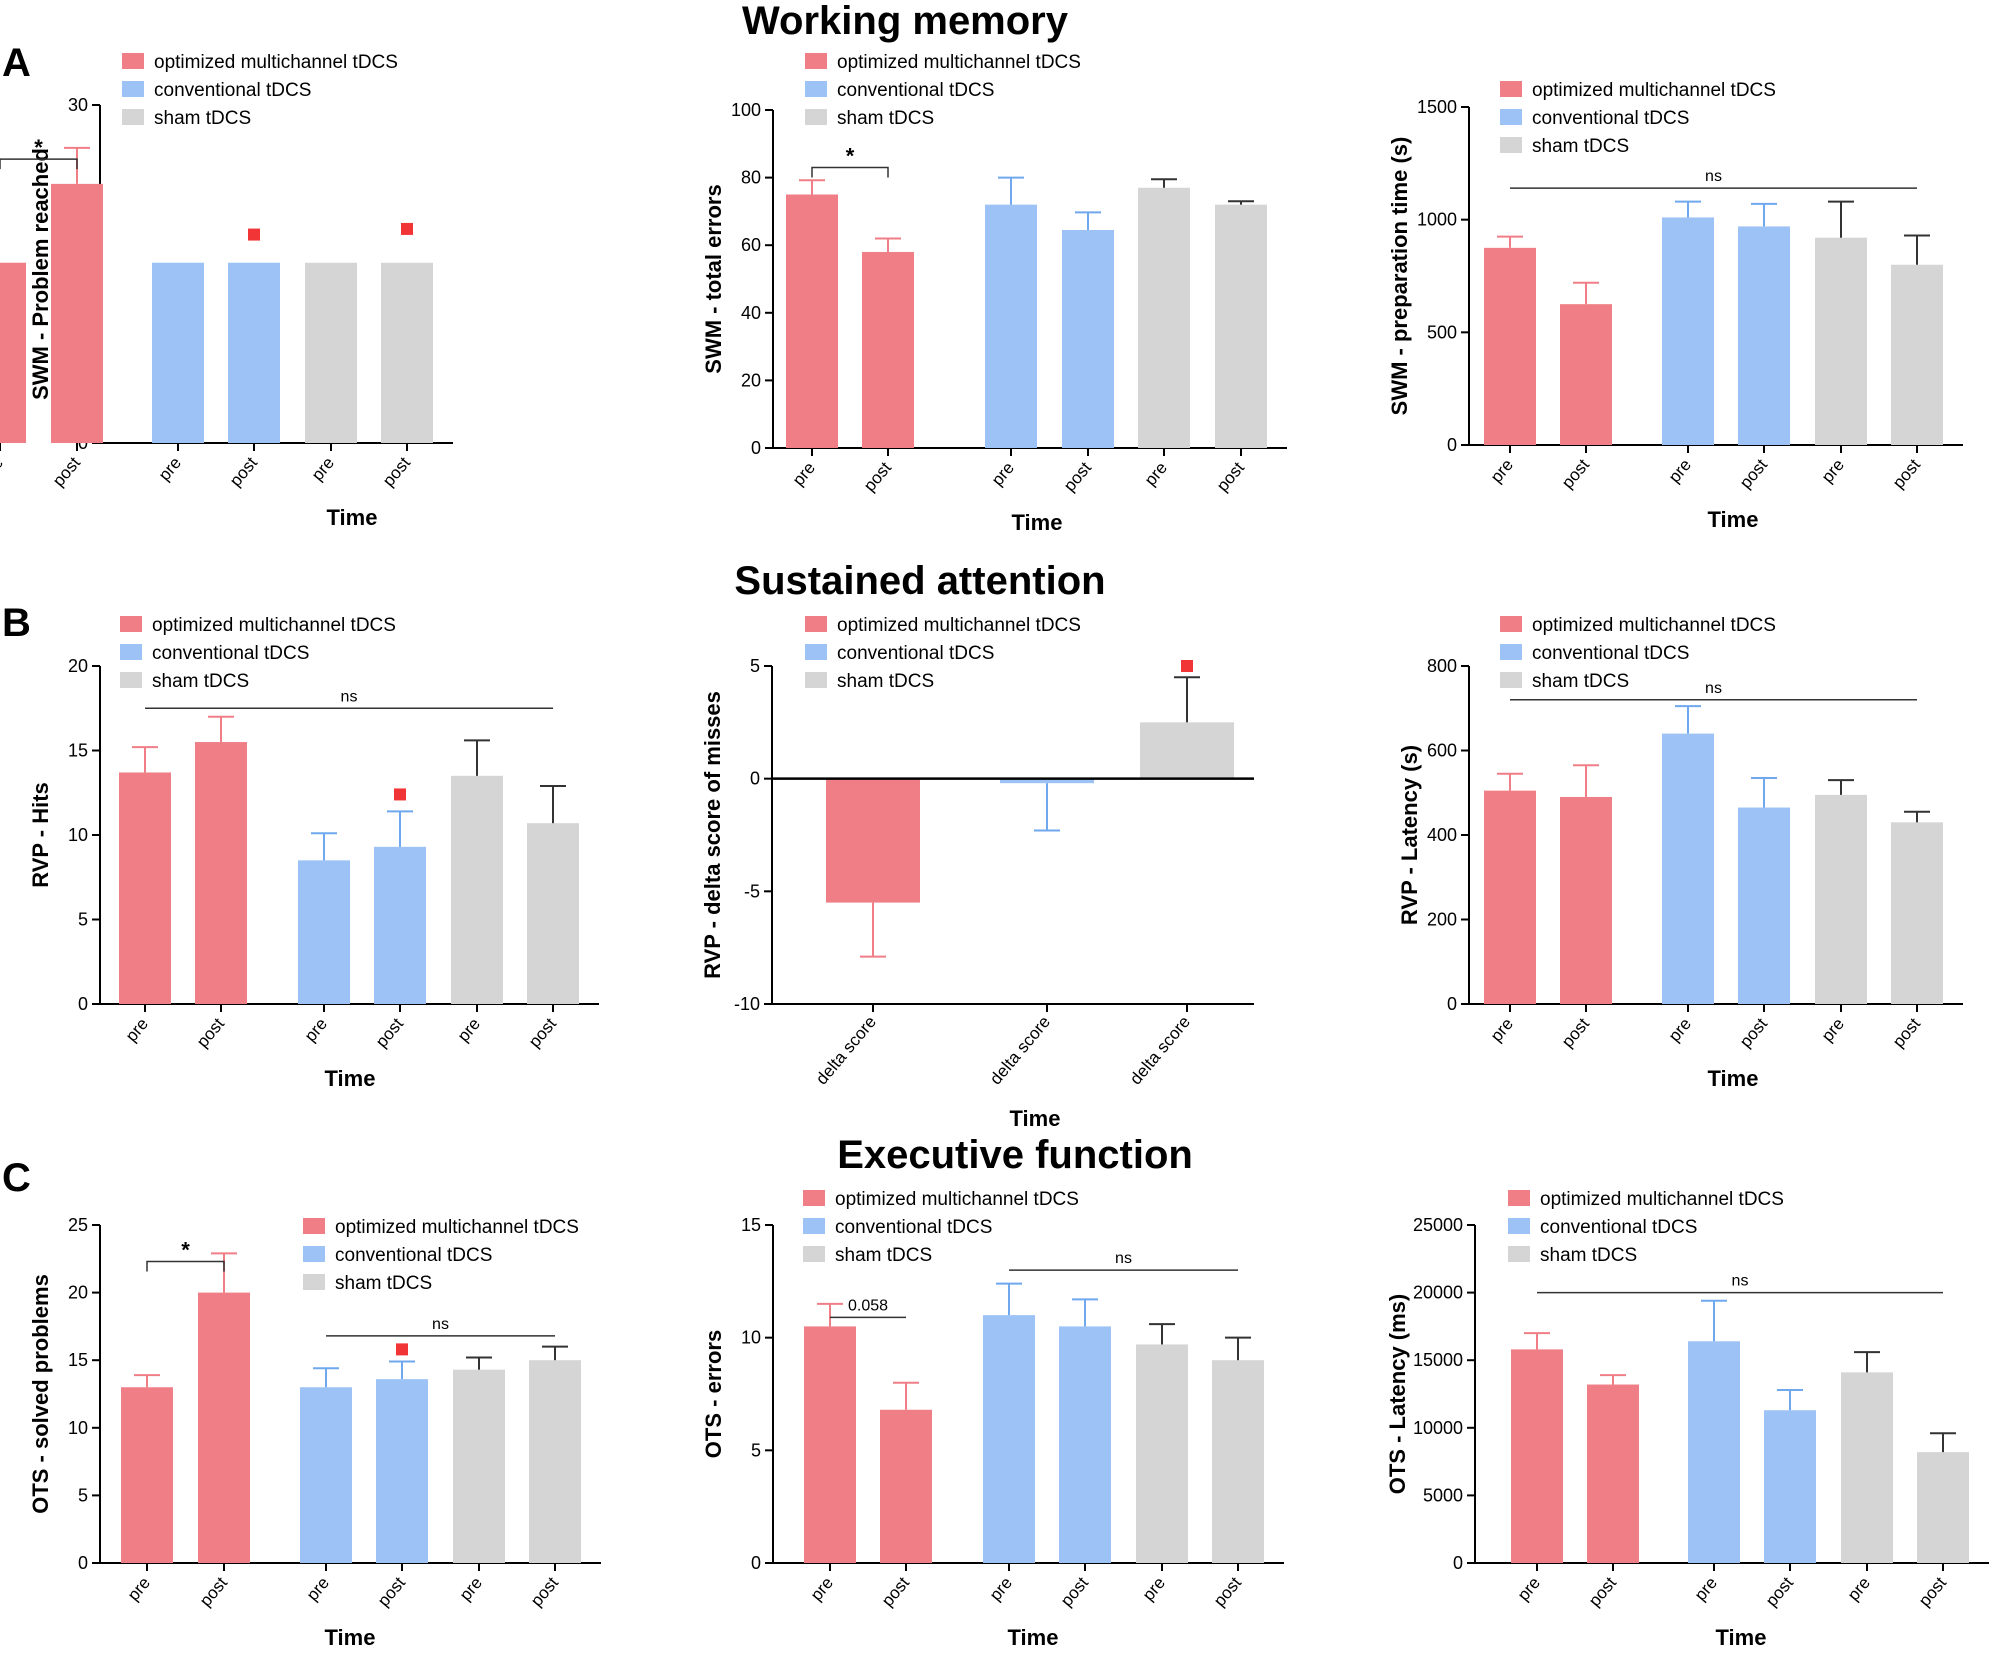  What do you see at coordinates (83, 1563) in the screenshot?
I see `ots-solved-problems-y-tick-label-0: 0` at bounding box center [83, 1563].